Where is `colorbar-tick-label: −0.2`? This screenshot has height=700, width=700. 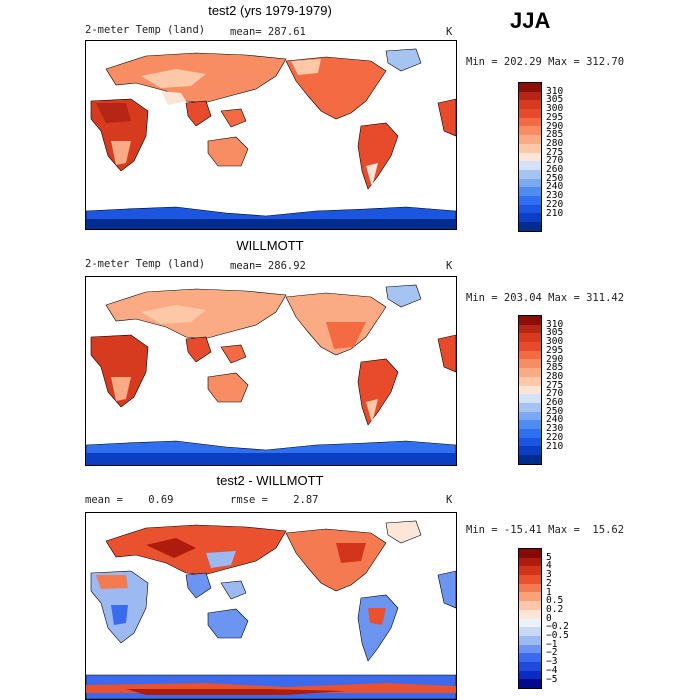
colorbar-tick-label: −0.2 is located at coordinates (557, 627).